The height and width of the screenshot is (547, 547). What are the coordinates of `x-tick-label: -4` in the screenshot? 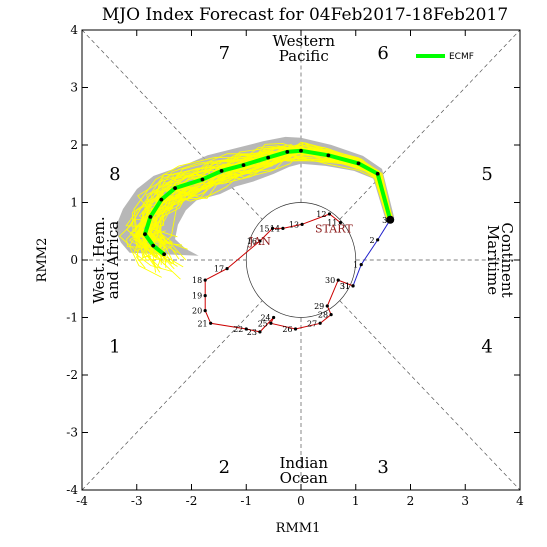 It's located at (82, 501).